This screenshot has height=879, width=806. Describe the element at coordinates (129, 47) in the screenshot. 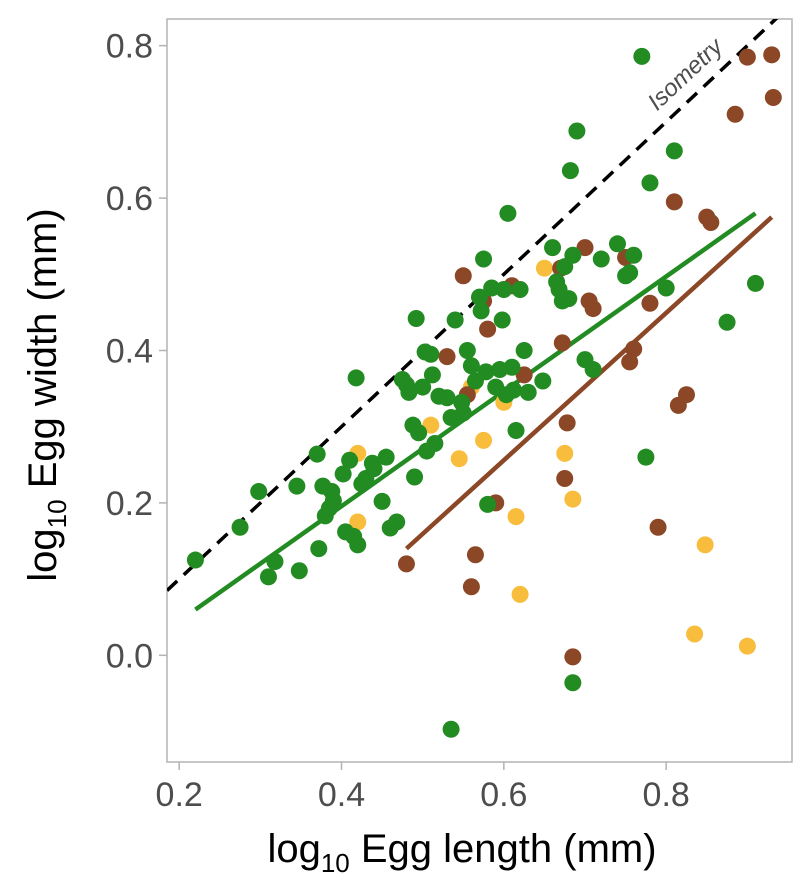

I see `y-tick-label: 0.8` at that location.